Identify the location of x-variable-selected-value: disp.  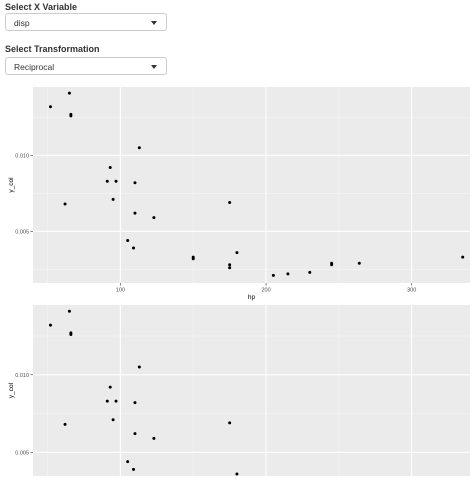
(22, 23).